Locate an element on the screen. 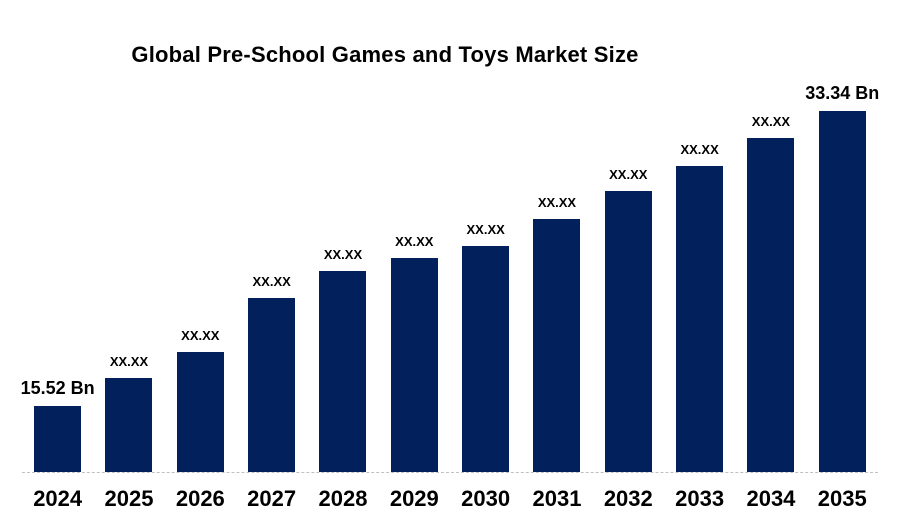 Image resolution: width=900 pixels, height=525 pixels. bar-value-label-2030: XX.XX is located at coordinates (485, 229).